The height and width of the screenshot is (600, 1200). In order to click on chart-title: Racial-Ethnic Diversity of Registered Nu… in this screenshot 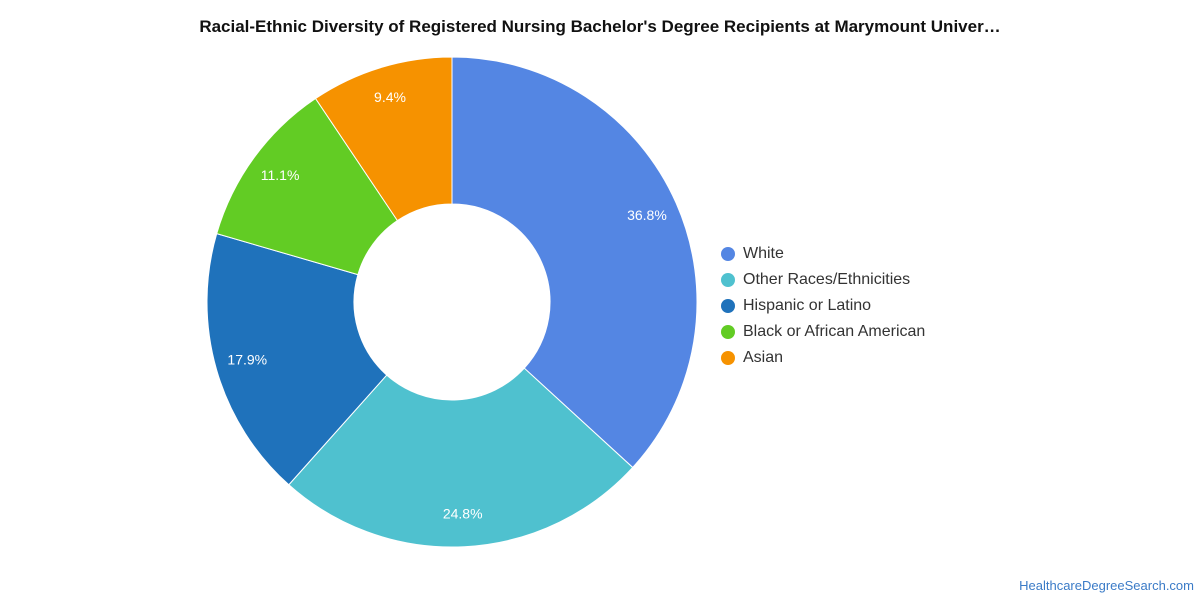, I will do `click(600, 26)`.